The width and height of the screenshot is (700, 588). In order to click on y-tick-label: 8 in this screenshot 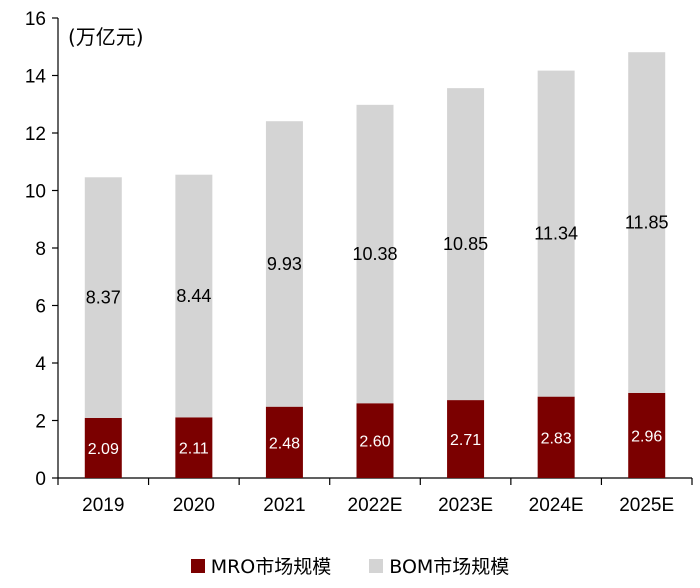, I will do `click(40, 249)`.